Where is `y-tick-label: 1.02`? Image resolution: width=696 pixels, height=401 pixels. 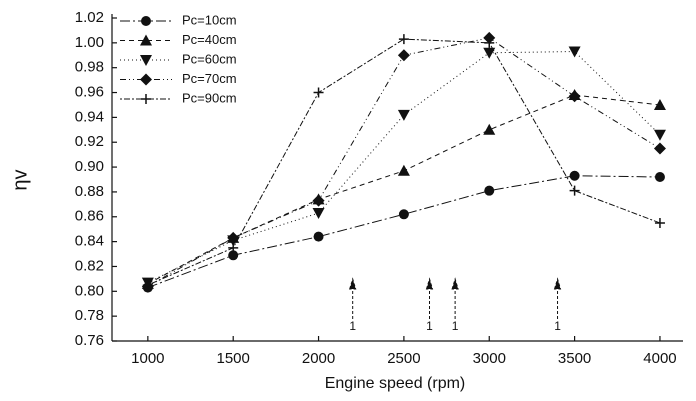 y-tick-label: 1.02 is located at coordinates (89, 17).